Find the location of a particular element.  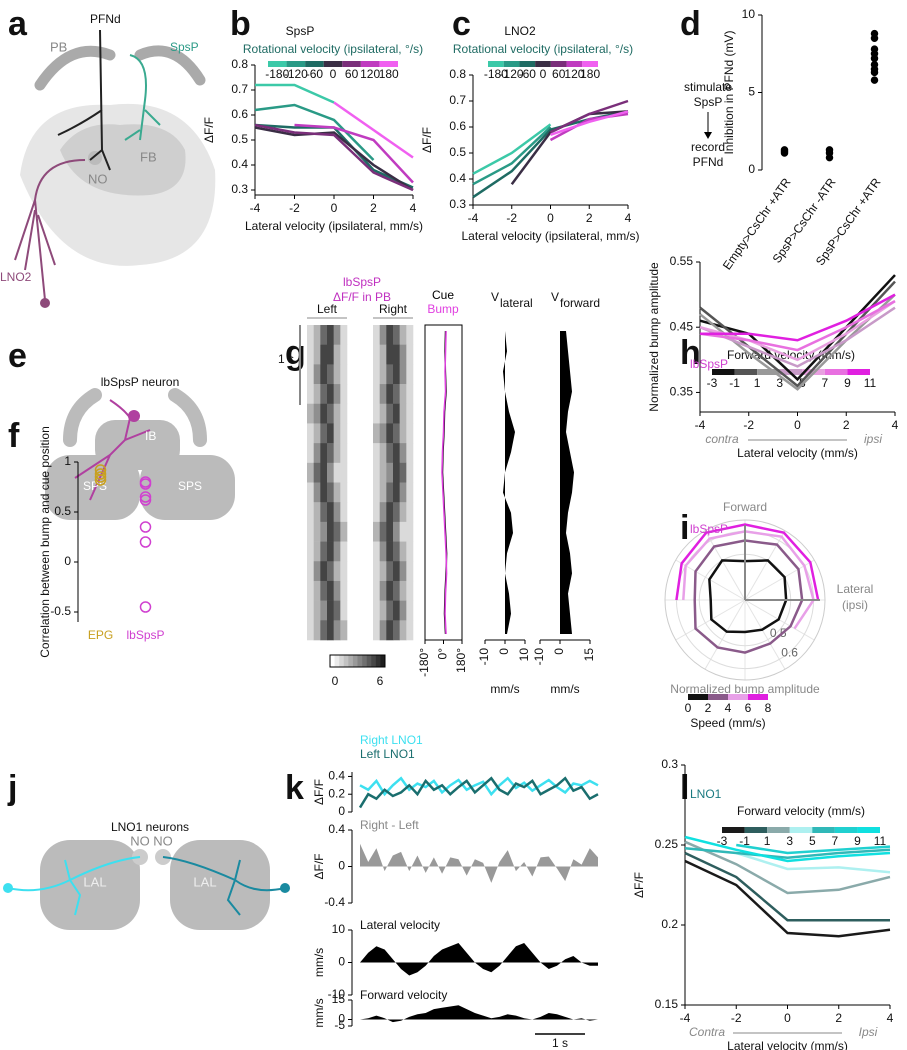

y-tick-label: 0.8 is located at coordinates (239, 64).